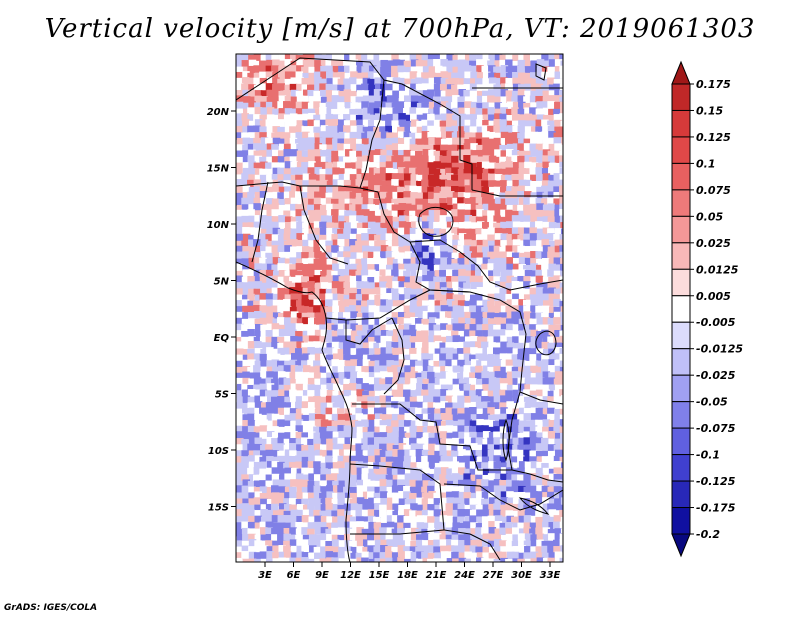  What do you see at coordinates (221, 310) in the screenshot?
I see `latitude-axis: 20N 15N 10N 5N EQ 5S 10S 15S` at bounding box center [221, 310].